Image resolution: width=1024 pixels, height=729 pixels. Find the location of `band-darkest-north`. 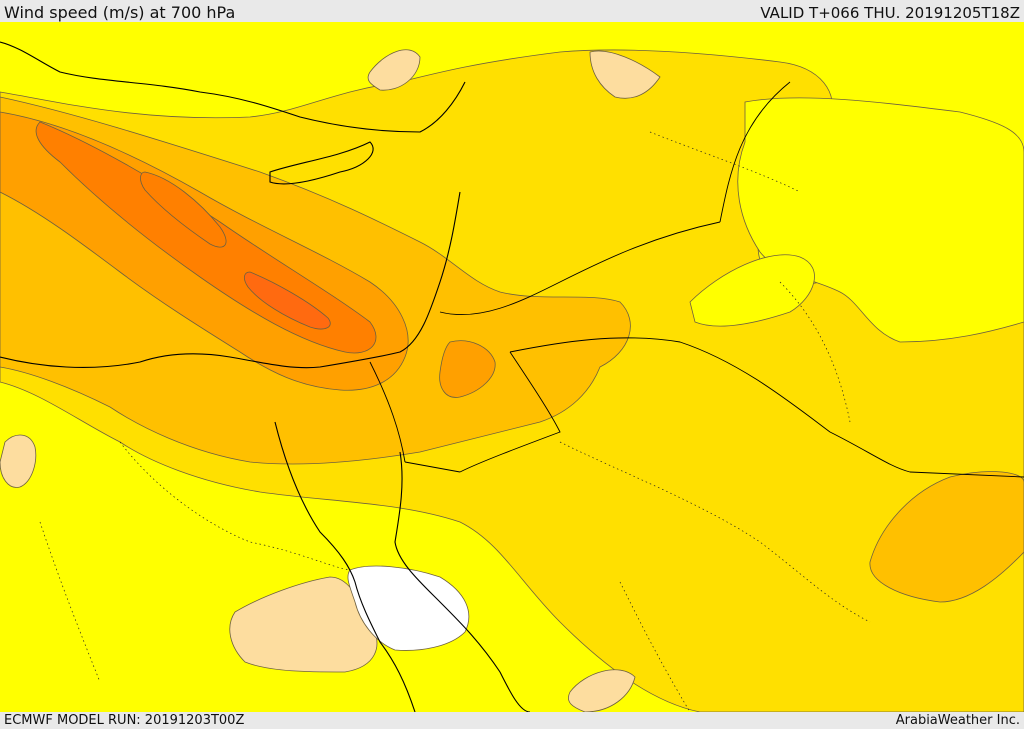

band-darkest-north is located at coordinates (183, 209).